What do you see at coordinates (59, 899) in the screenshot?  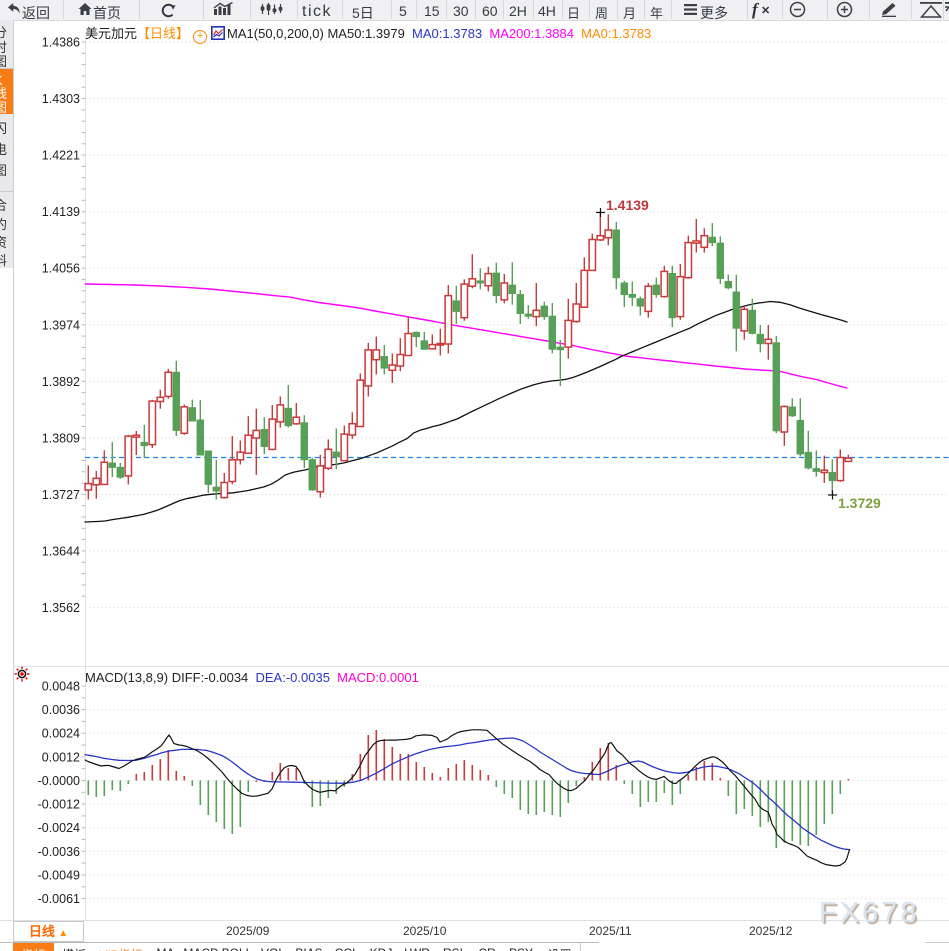 I see `svg-text: -0.0061` at bounding box center [59, 899].